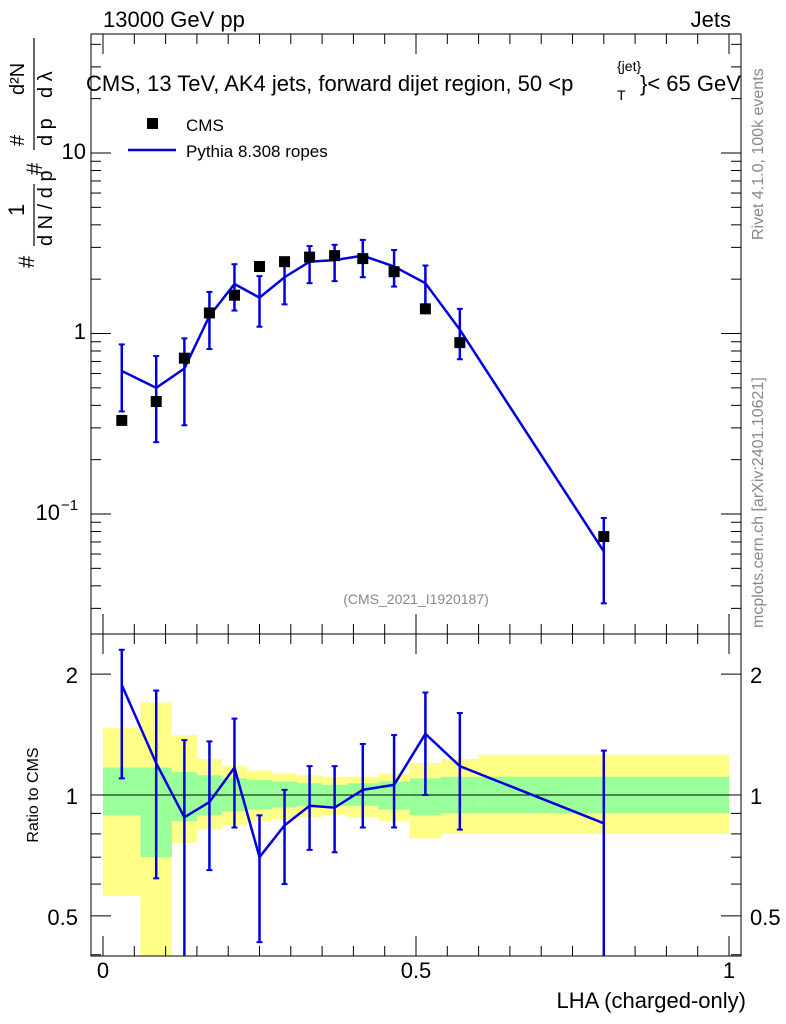 The height and width of the screenshot is (1024, 786). What do you see at coordinates (103, 970) in the screenshot?
I see `x-tick-0: 0` at bounding box center [103, 970].